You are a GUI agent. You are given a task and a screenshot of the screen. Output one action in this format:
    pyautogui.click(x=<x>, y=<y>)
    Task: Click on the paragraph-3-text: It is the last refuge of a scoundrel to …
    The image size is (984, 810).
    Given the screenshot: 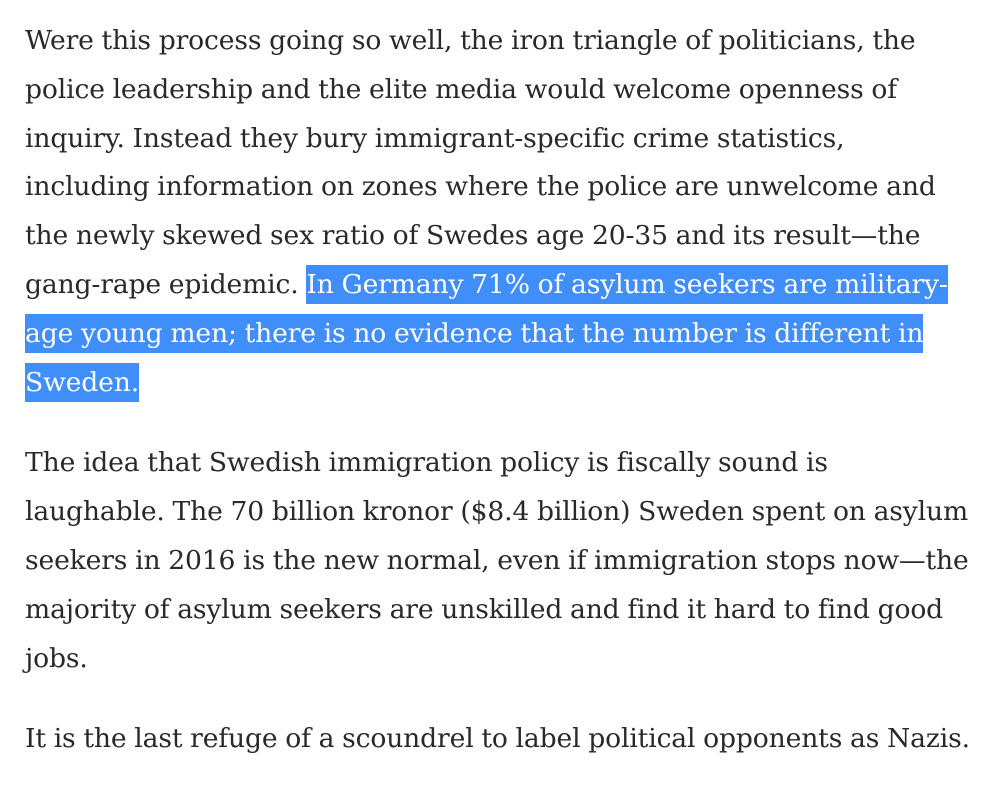 What is the action you would take?
    pyautogui.click(x=497, y=739)
    